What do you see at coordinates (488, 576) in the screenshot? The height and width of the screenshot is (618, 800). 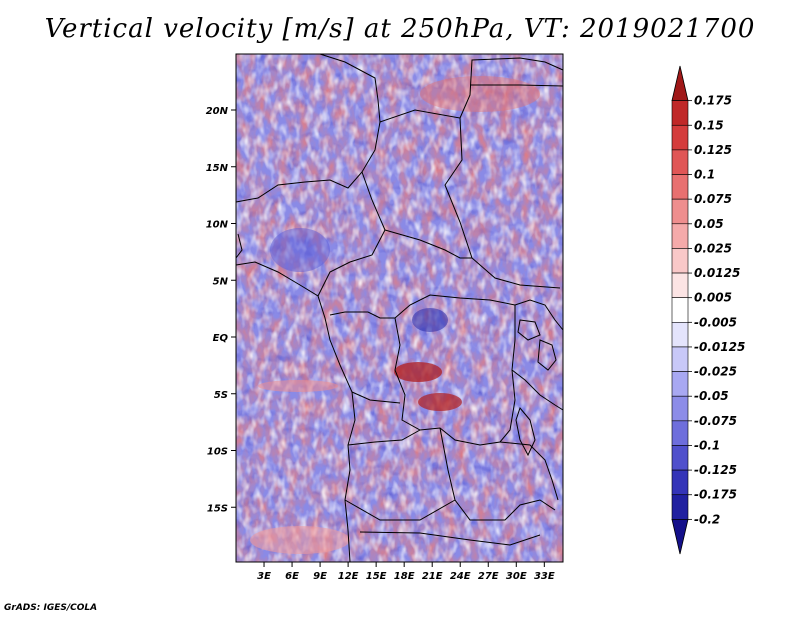 I see `lon-tick-label: 27E` at bounding box center [488, 576].